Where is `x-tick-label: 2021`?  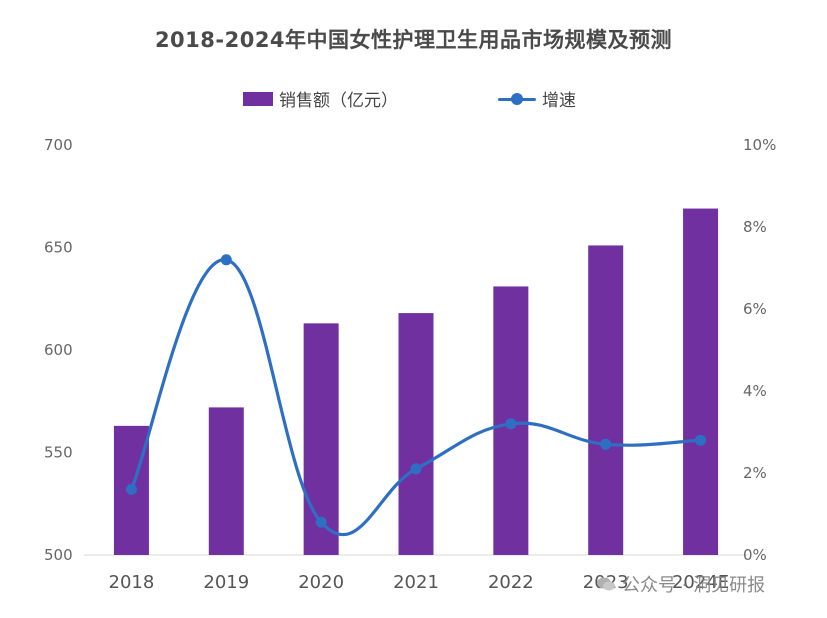
x-tick-label: 2021 is located at coordinates (416, 582).